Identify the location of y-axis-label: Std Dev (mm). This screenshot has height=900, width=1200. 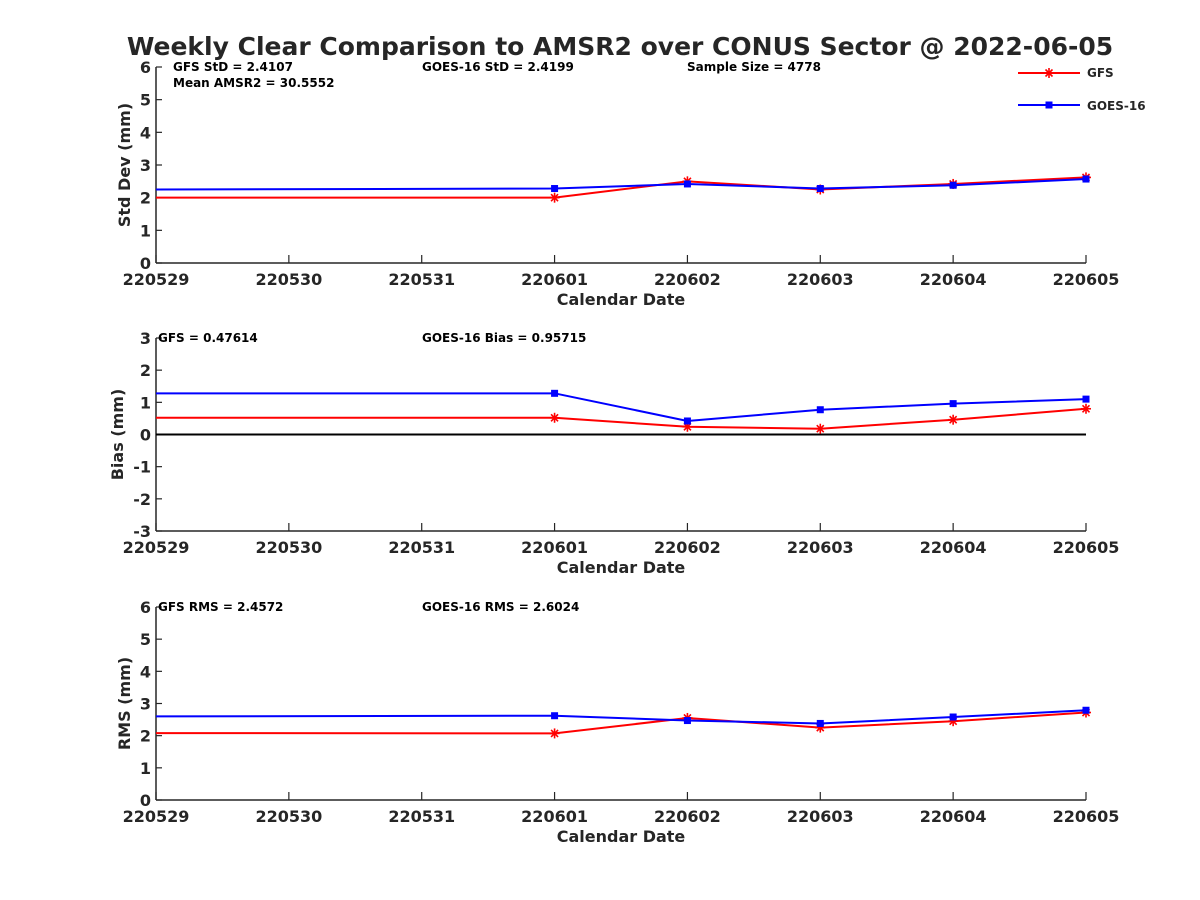
(124, 165).